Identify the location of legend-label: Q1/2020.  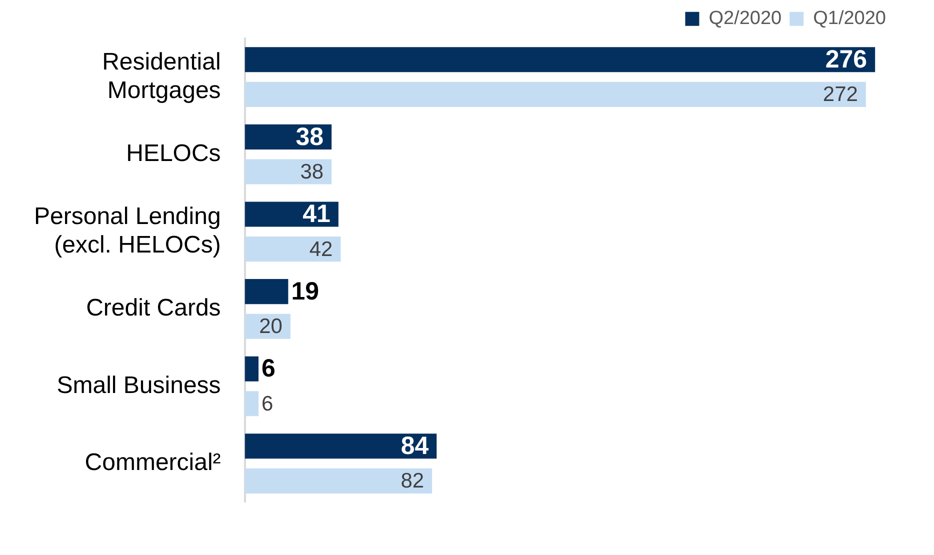
(849, 19).